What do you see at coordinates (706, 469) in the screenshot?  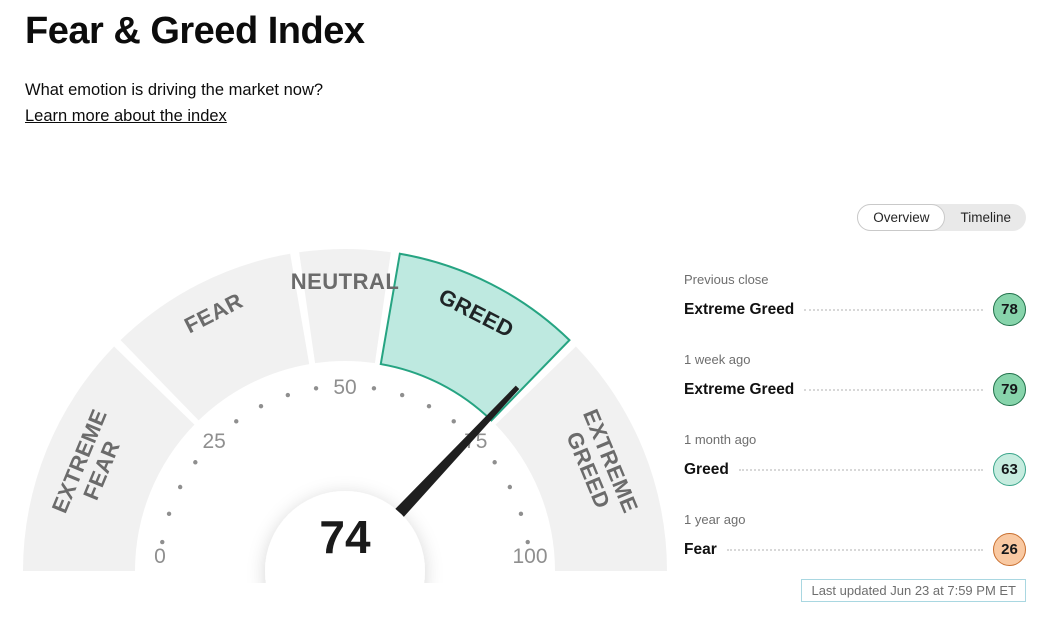 I see `history-rating: Greed` at bounding box center [706, 469].